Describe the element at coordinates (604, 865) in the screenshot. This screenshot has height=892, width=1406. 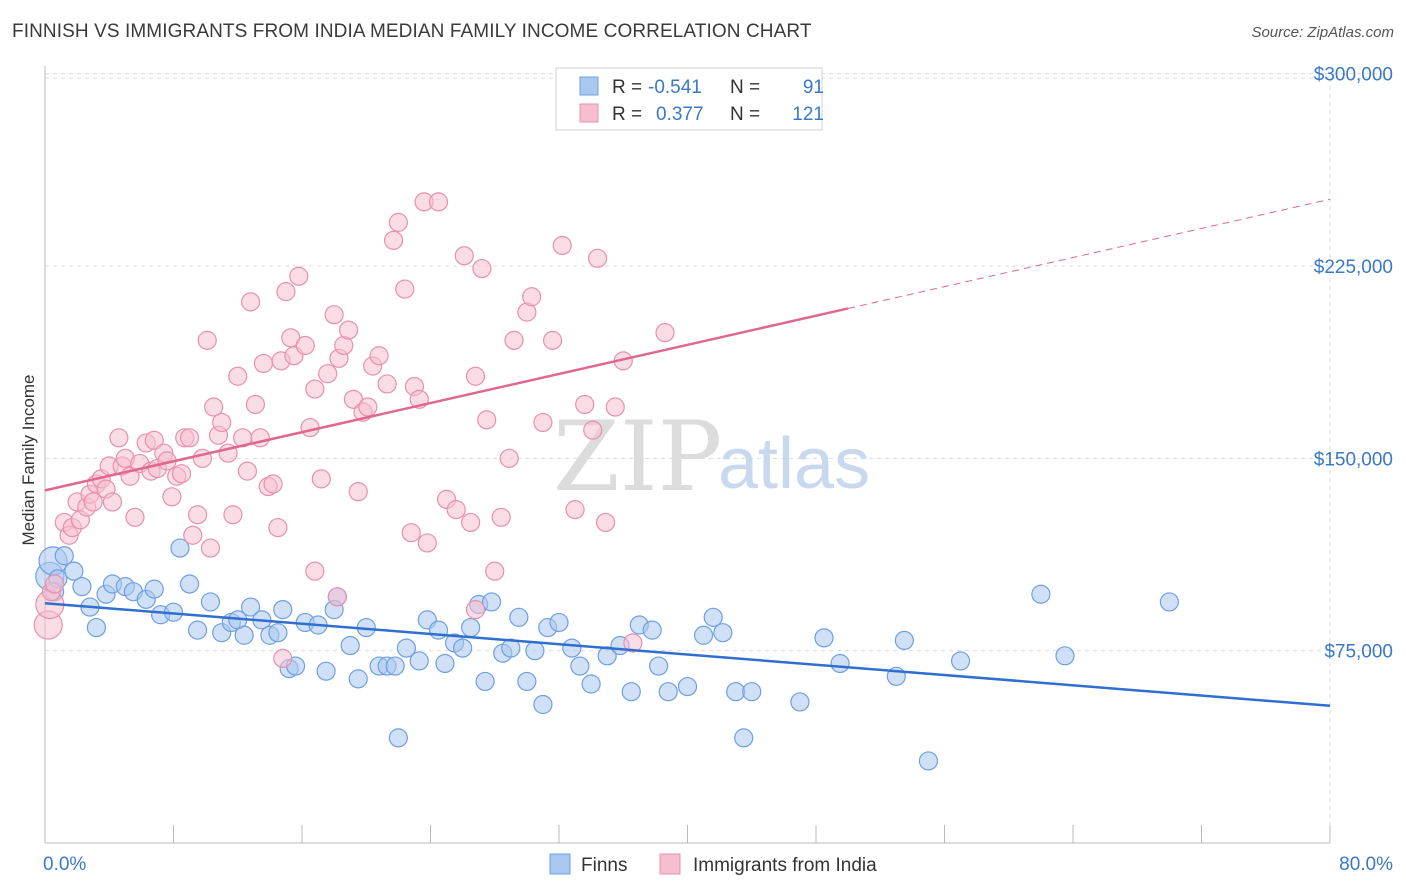
I see `bottom-legend-label-finns: Finns` at that location.